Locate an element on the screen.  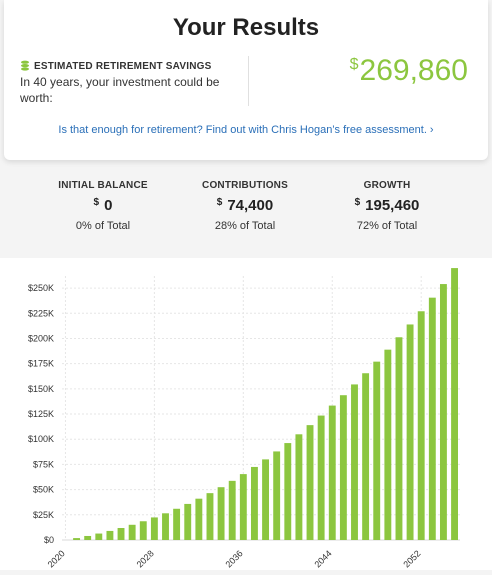
stat-contributions: CONTRIBUTIONS $ 74,400 28% of Total is located at coordinates (245, 206).